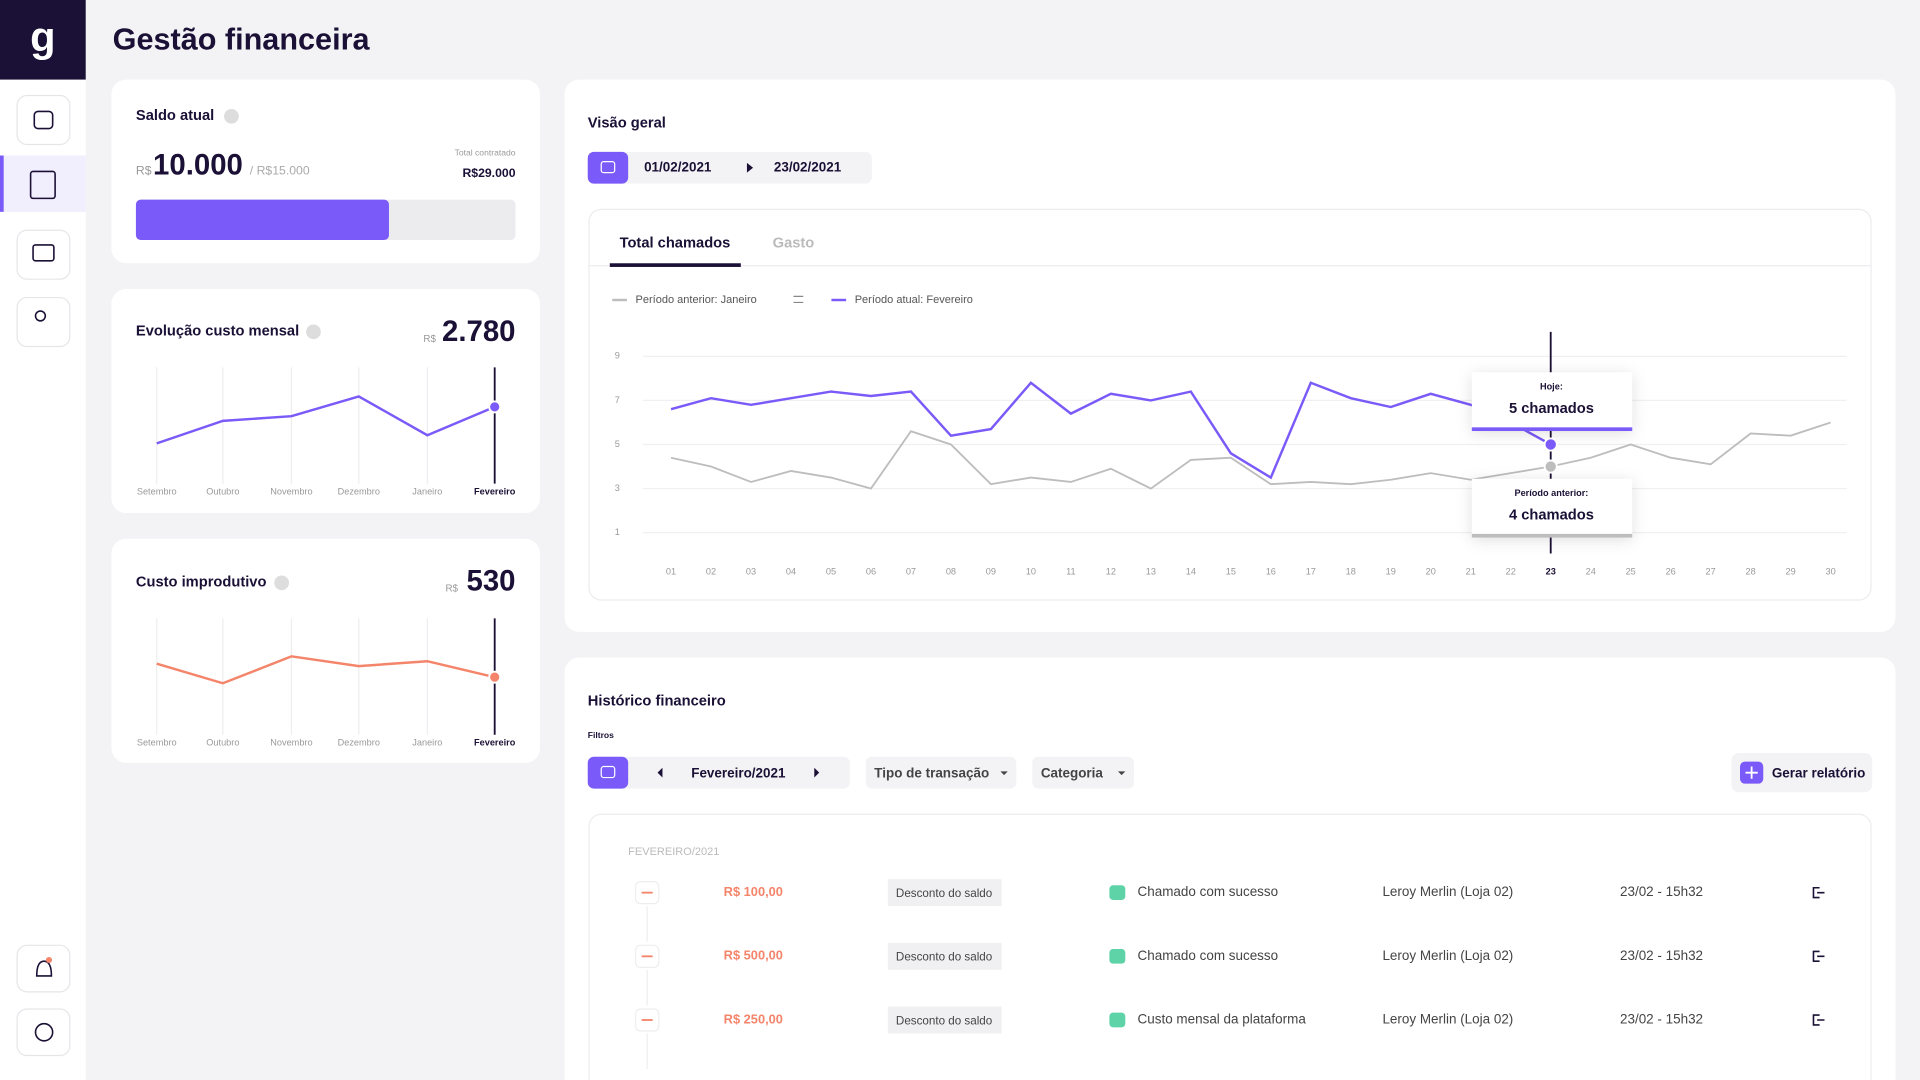 The image size is (1920, 1080). I want to click on description: Chamado com sucesso, so click(1208, 891).